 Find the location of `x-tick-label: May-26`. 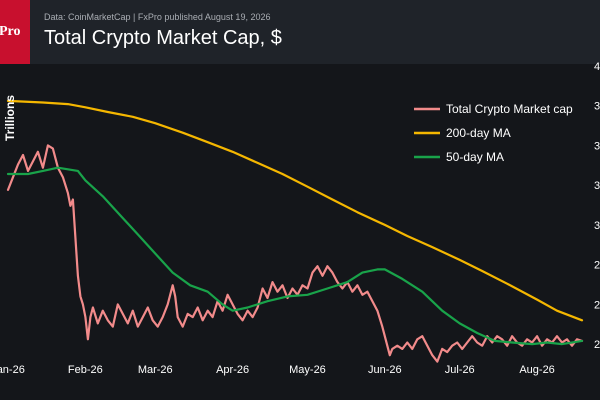

x-tick-label: May-26 is located at coordinates (307, 370).